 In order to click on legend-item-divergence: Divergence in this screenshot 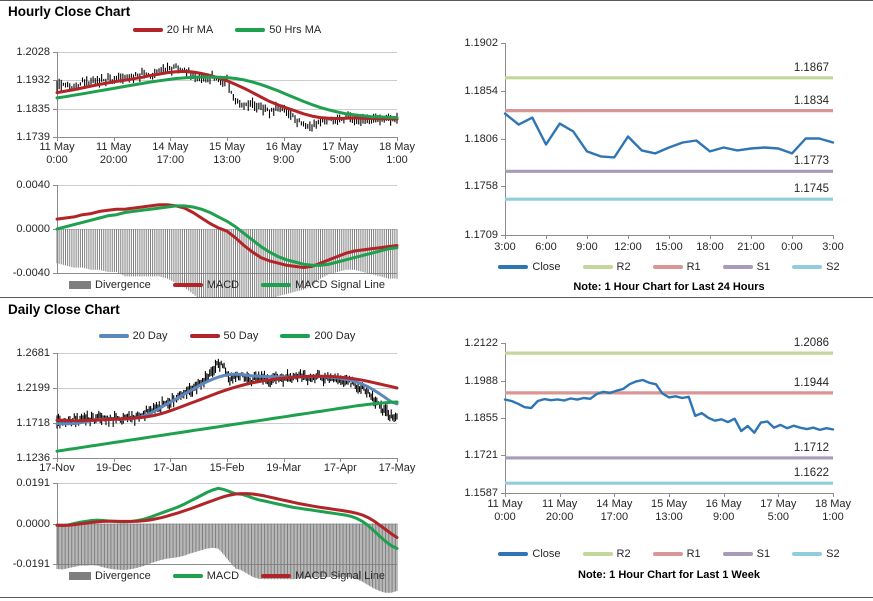, I will do `click(110, 576)`.